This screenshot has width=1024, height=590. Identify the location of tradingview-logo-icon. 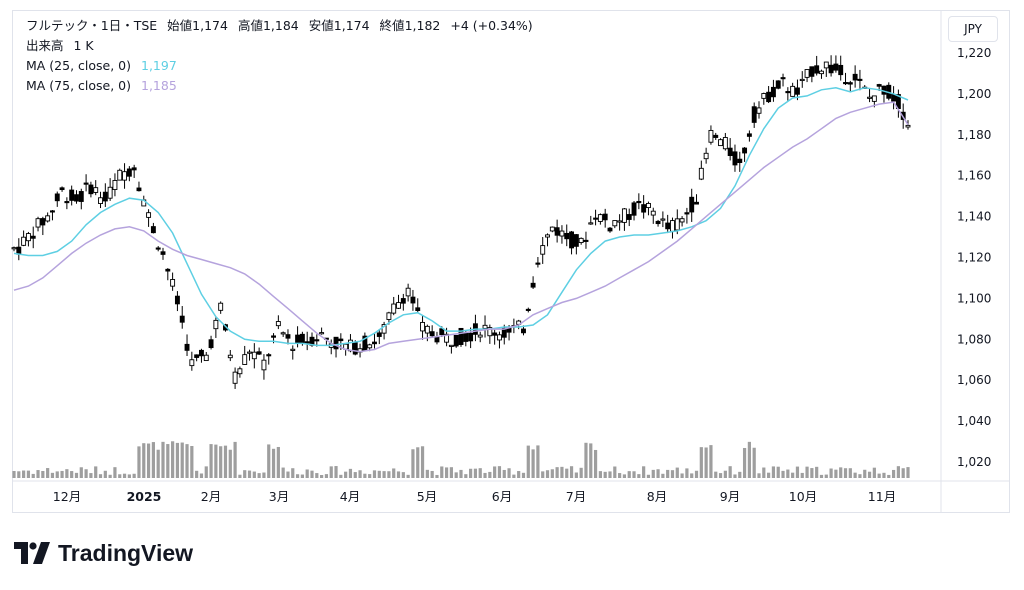
(32, 553).